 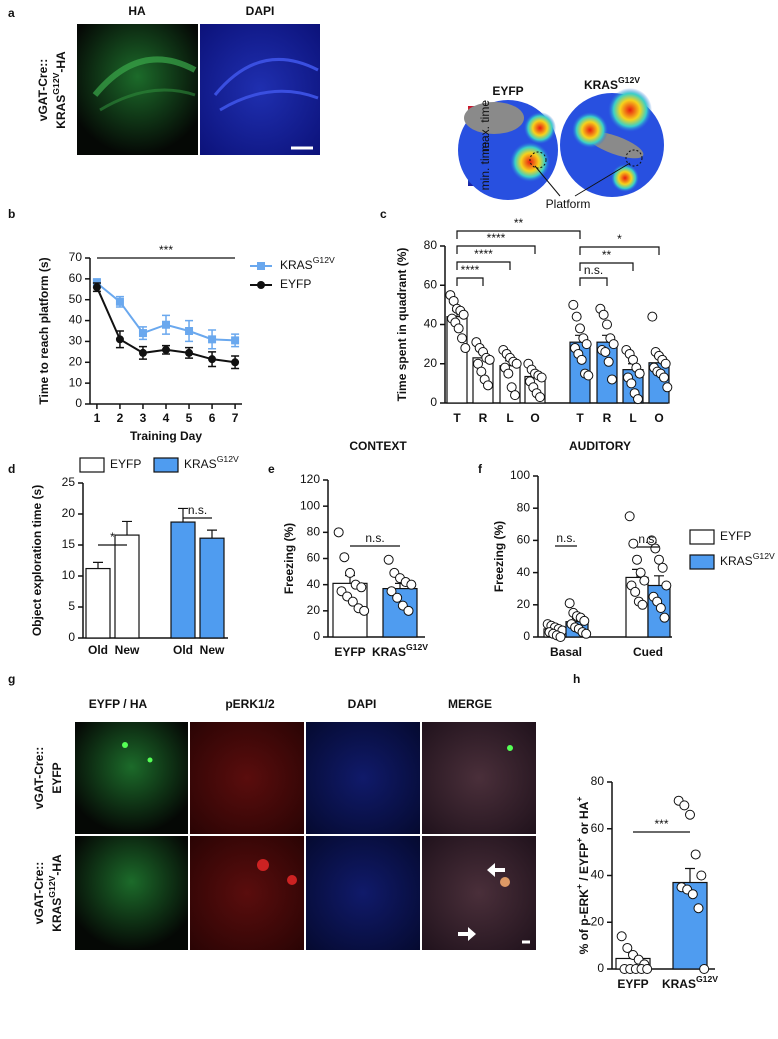 What do you see at coordinates (112, 537) in the screenshot?
I see `significance-label: *` at bounding box center [112, 537].